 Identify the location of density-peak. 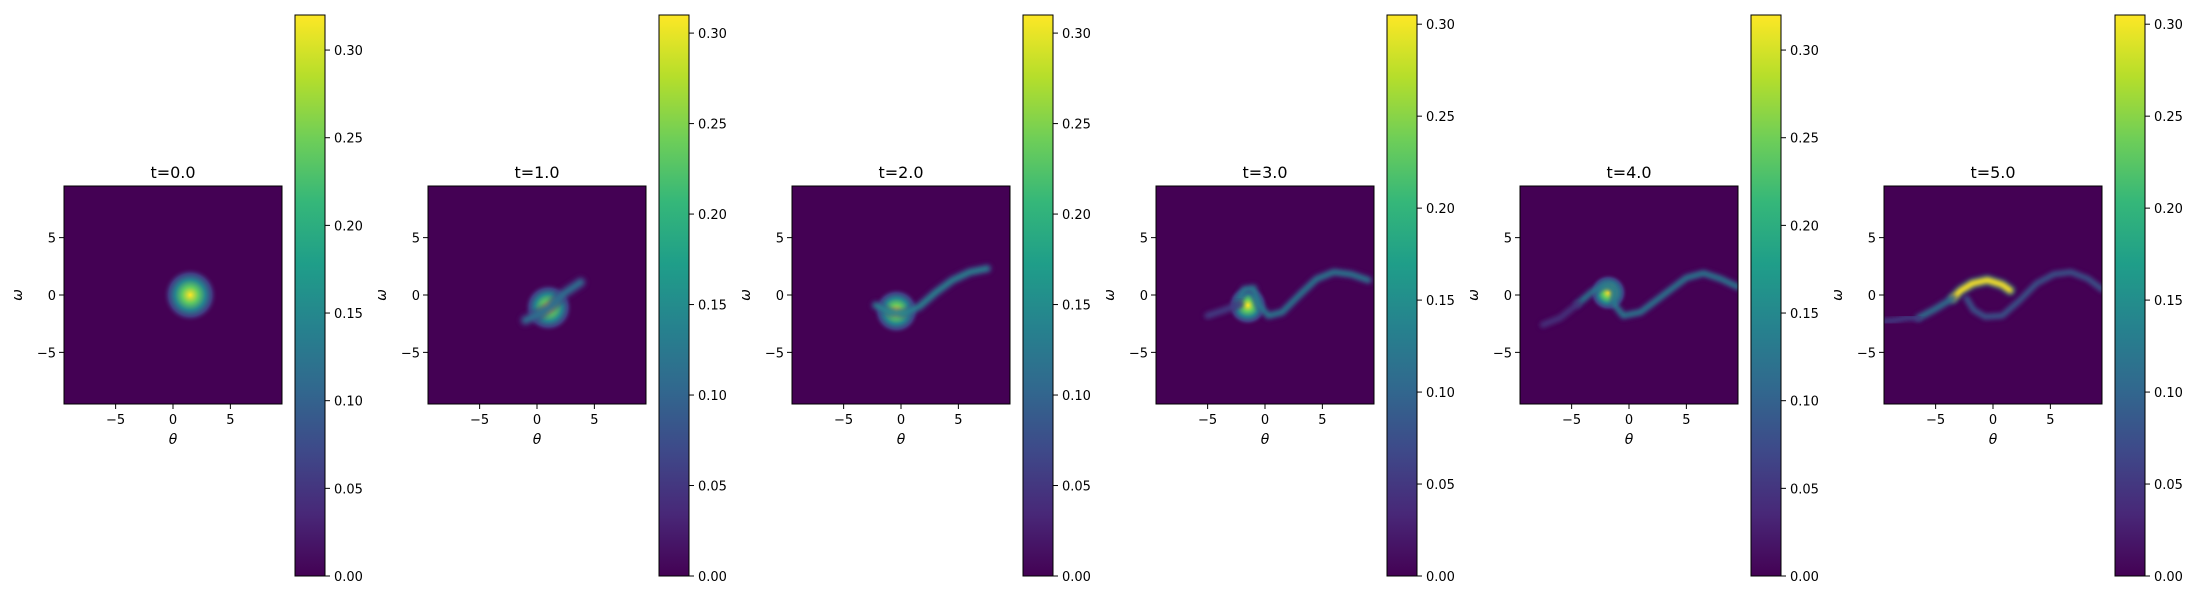
(190, 294).